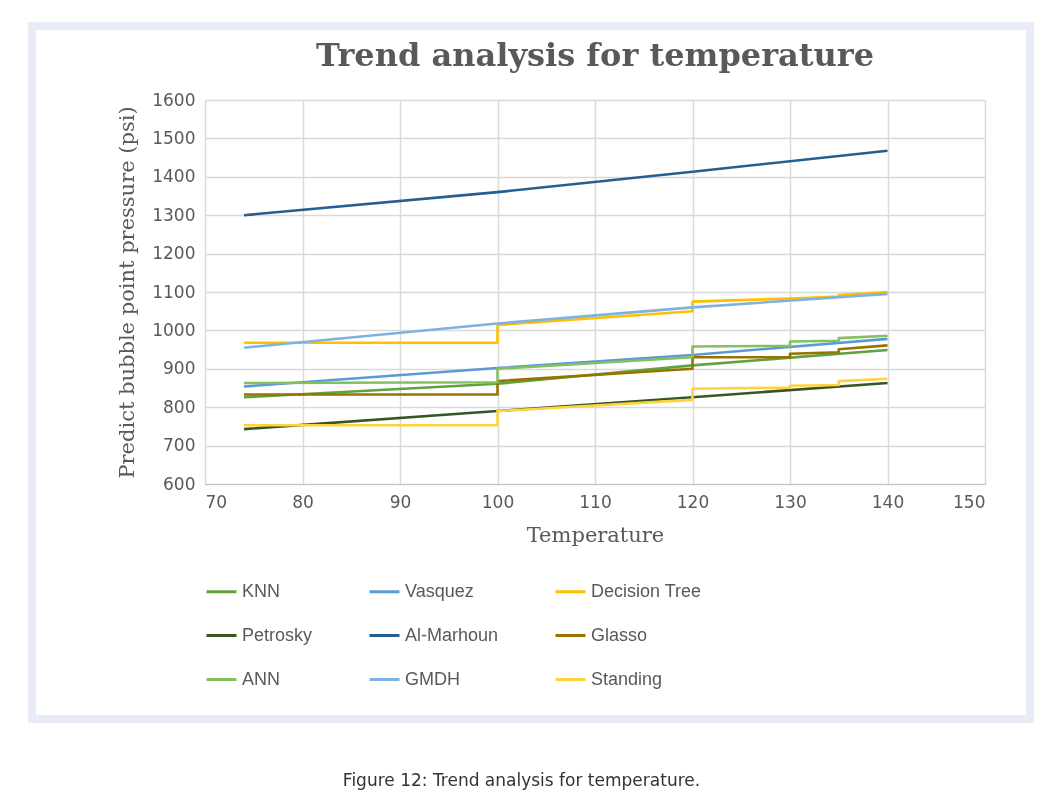  What do you see at coordinates (174, 291) in the screenshot?
I see `y-tick-label: 1100` at bounding box center [174, 291].